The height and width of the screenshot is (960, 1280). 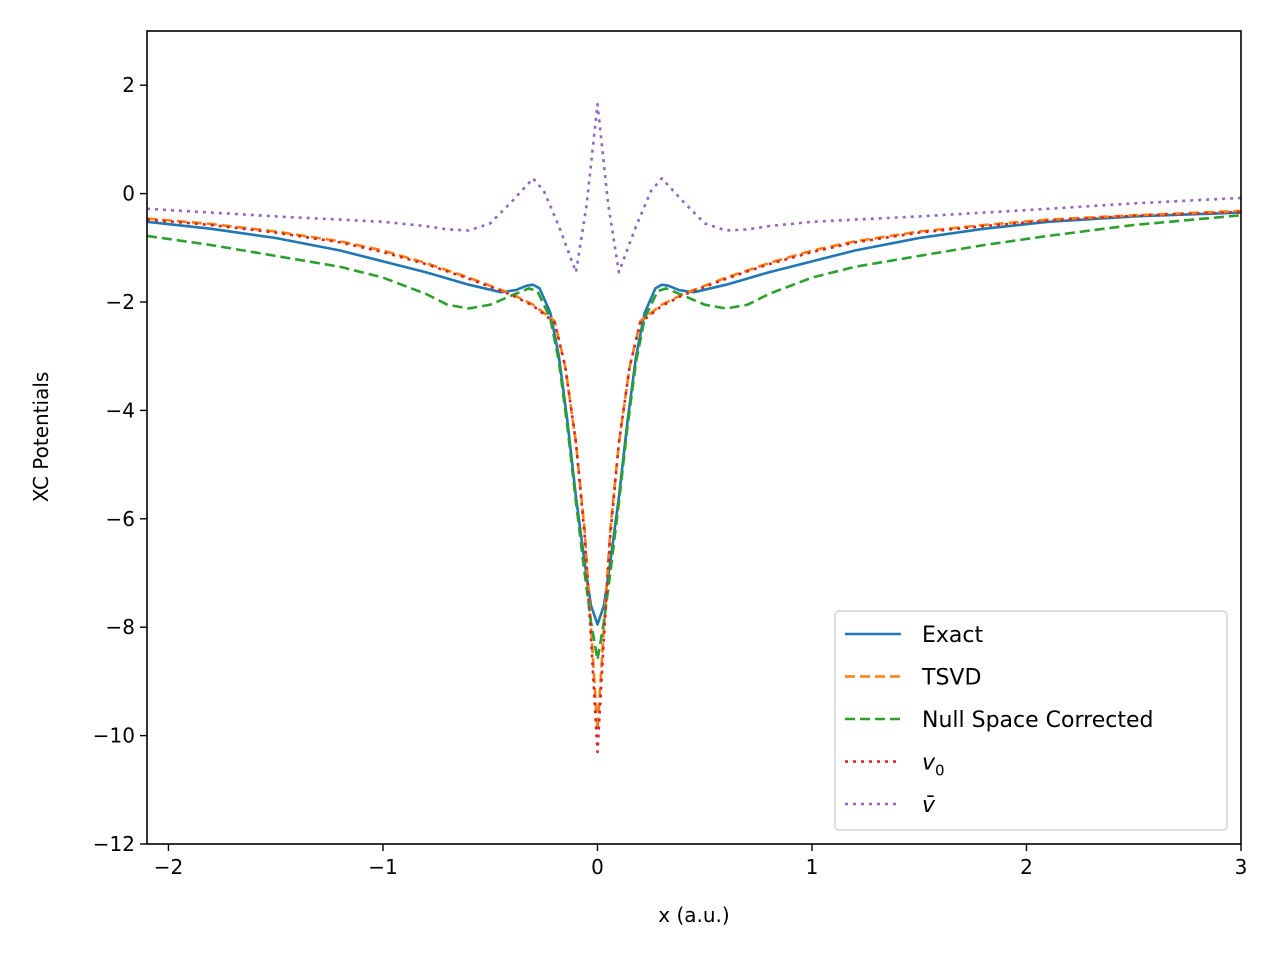 What do you see at coordinates (120, 410) in the screenshot?
I see `y-tick-label: −4` at bounding box center [120, 410].